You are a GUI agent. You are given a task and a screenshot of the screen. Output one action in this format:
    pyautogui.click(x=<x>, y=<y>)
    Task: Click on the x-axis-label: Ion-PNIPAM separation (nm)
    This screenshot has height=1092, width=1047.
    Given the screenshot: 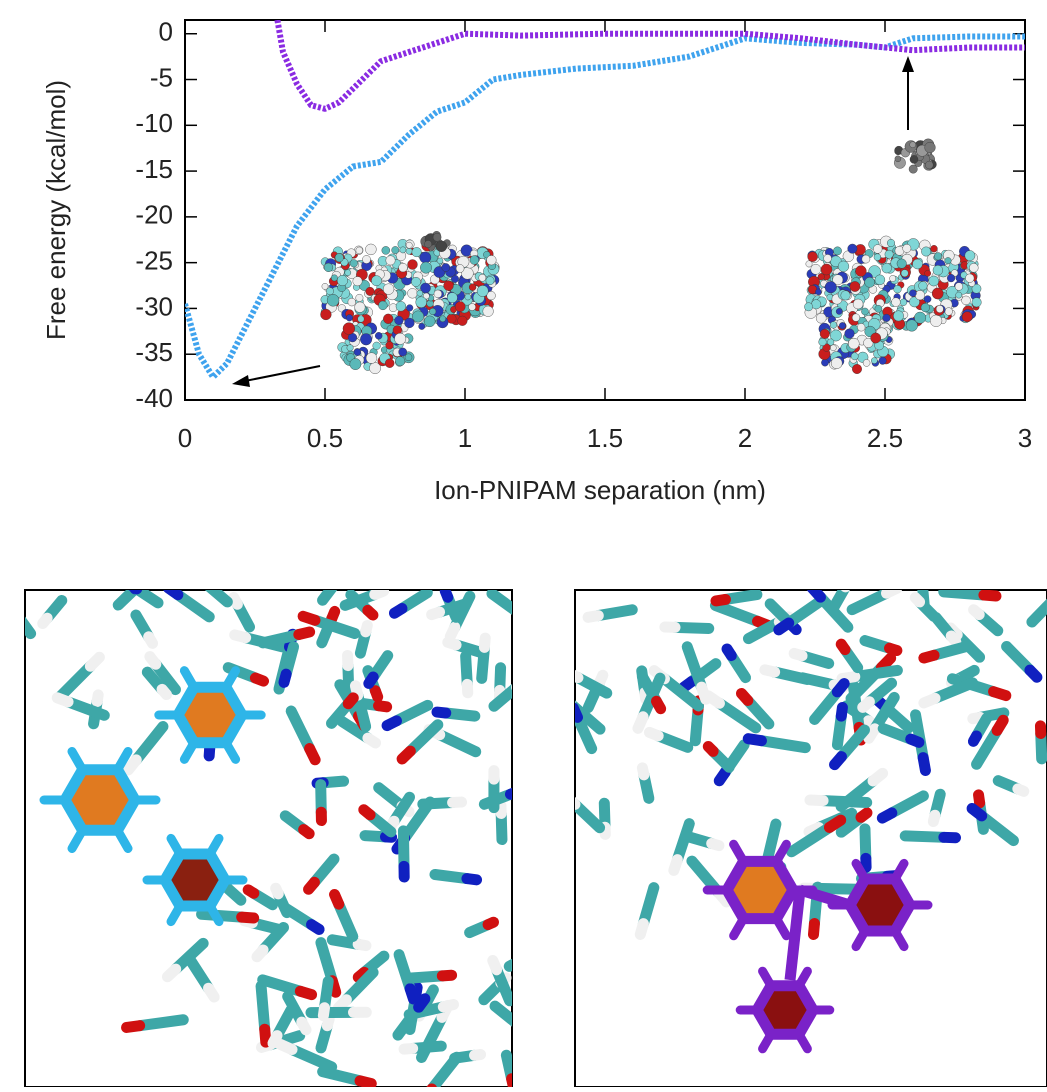 What is the action you would take?
    pyautogui.click(x=600, y=490)
    